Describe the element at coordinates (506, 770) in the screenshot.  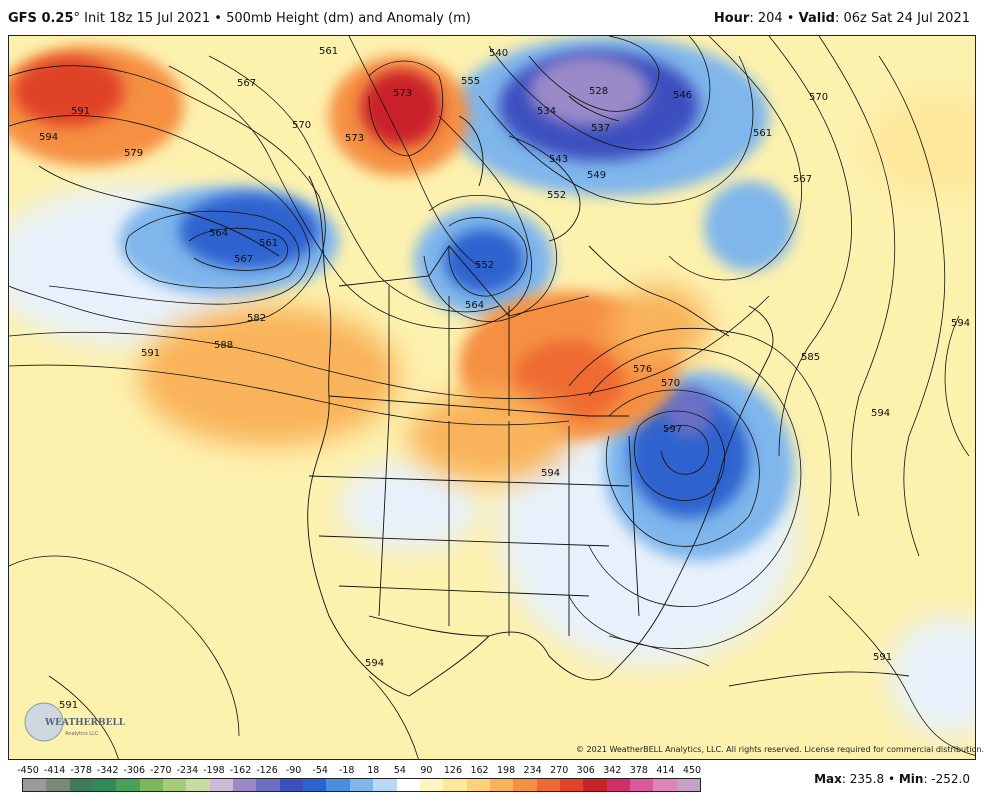
I see `legend-tick-label: 198` at that location.